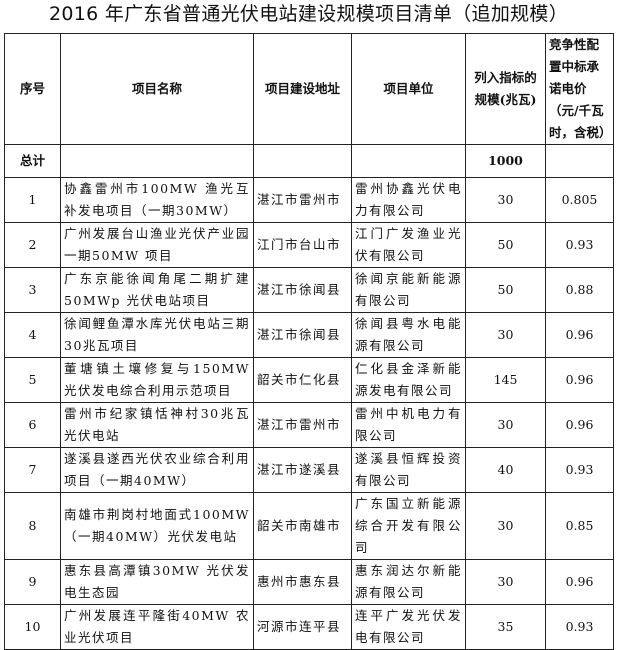  Describe the element at coordinates (579, 200) in the screenshot. I see `row-price: 0.805` at that location.